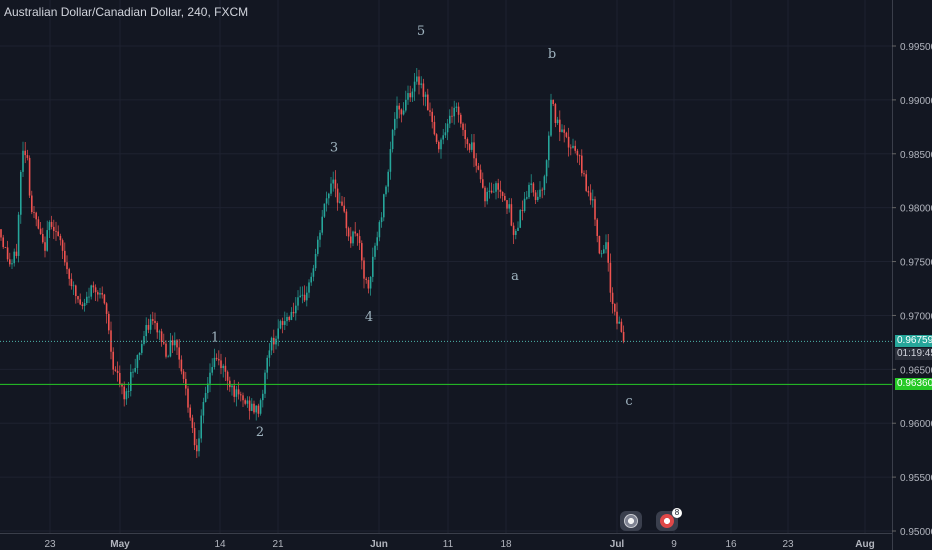 The width and height of the screenshot is (932, 550). Describe the element at coordinates (617, 544) in the screenshot. I see `x-tick-label: Jul` at that location.